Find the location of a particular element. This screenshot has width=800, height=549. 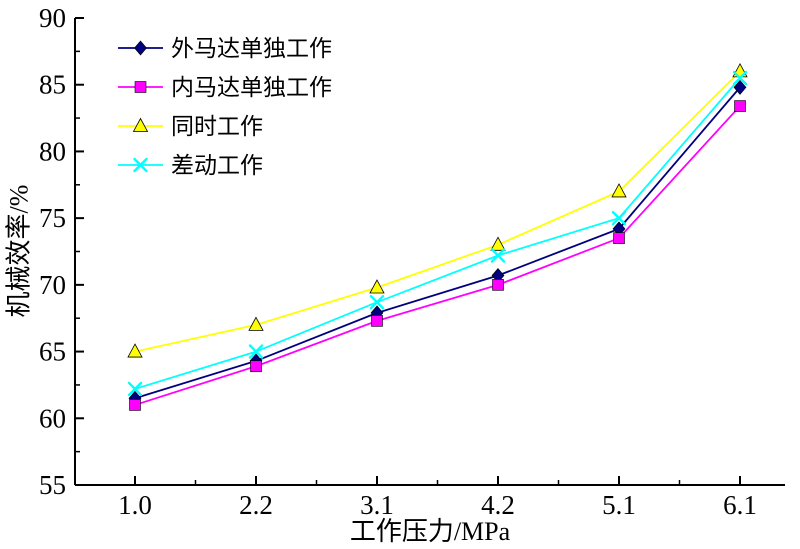

x-tick-label: 3.1 is located at coordinates (377, 505).